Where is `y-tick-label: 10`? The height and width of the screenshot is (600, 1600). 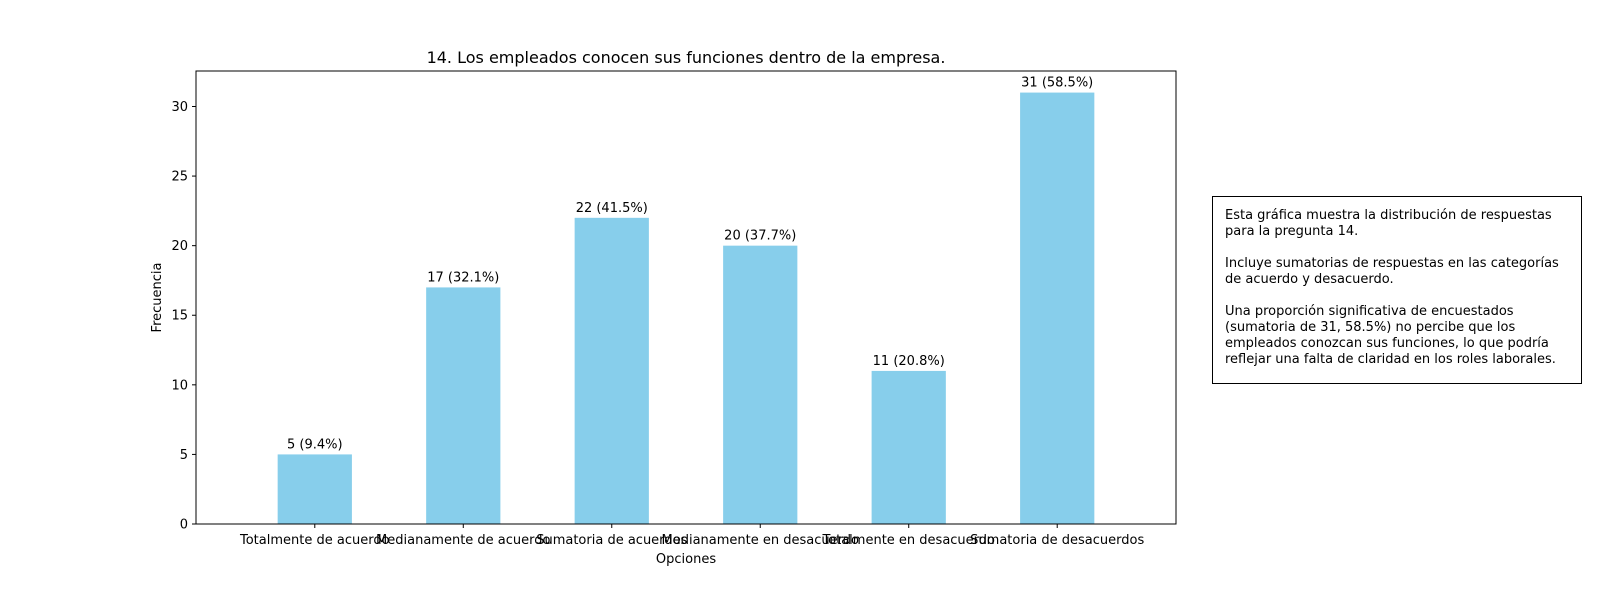 y-tick-label: 10 is located at coordinates (179, 385).